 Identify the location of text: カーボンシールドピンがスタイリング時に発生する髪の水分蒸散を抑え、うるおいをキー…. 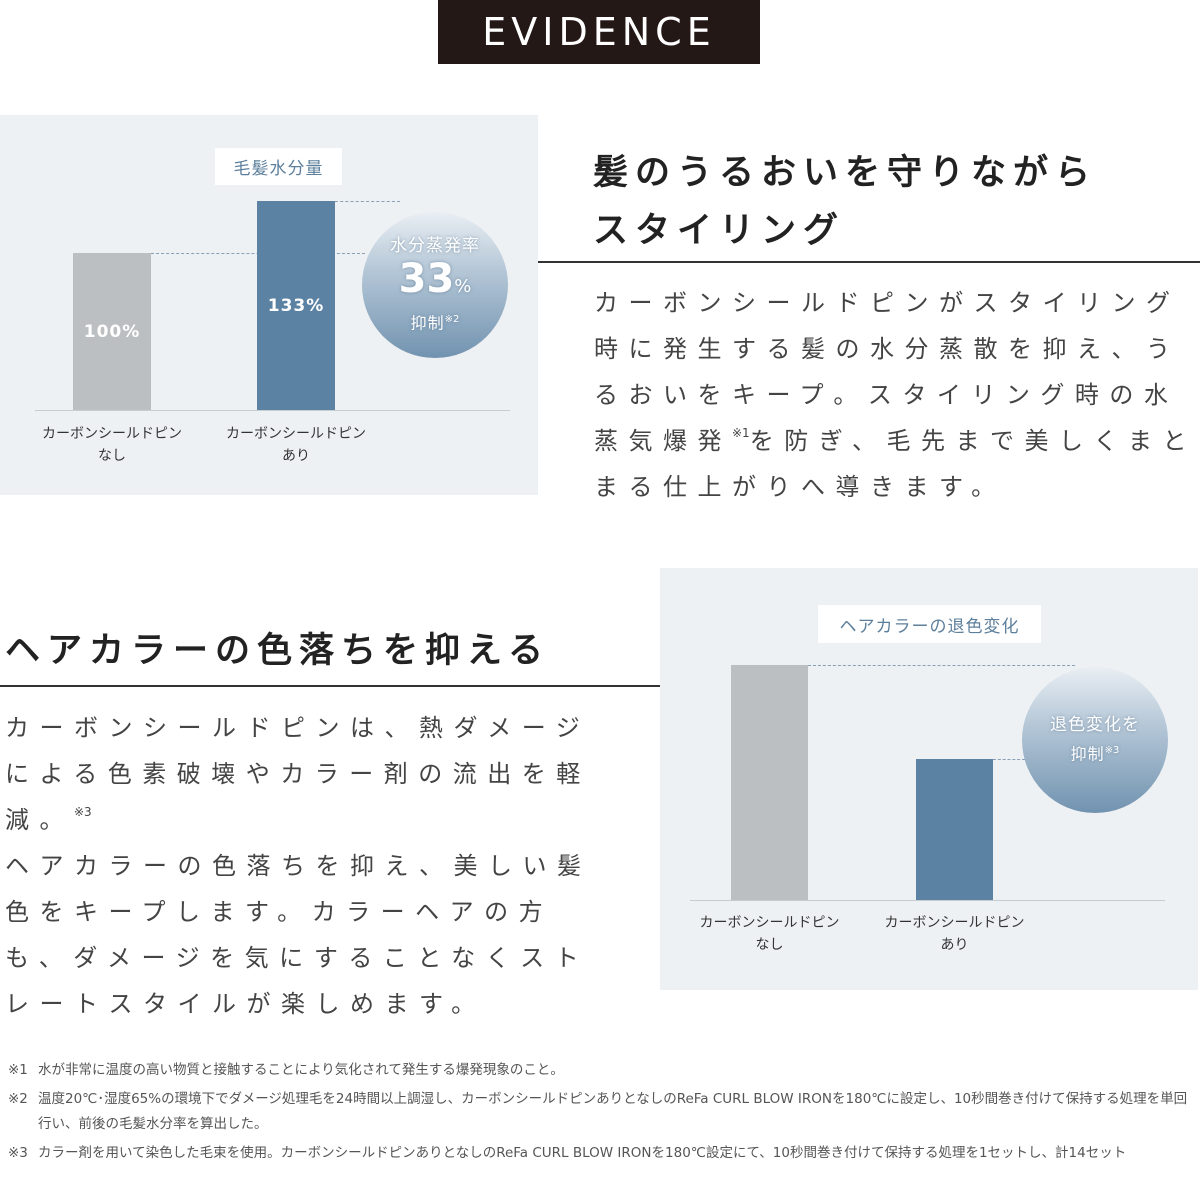
(887, 372).